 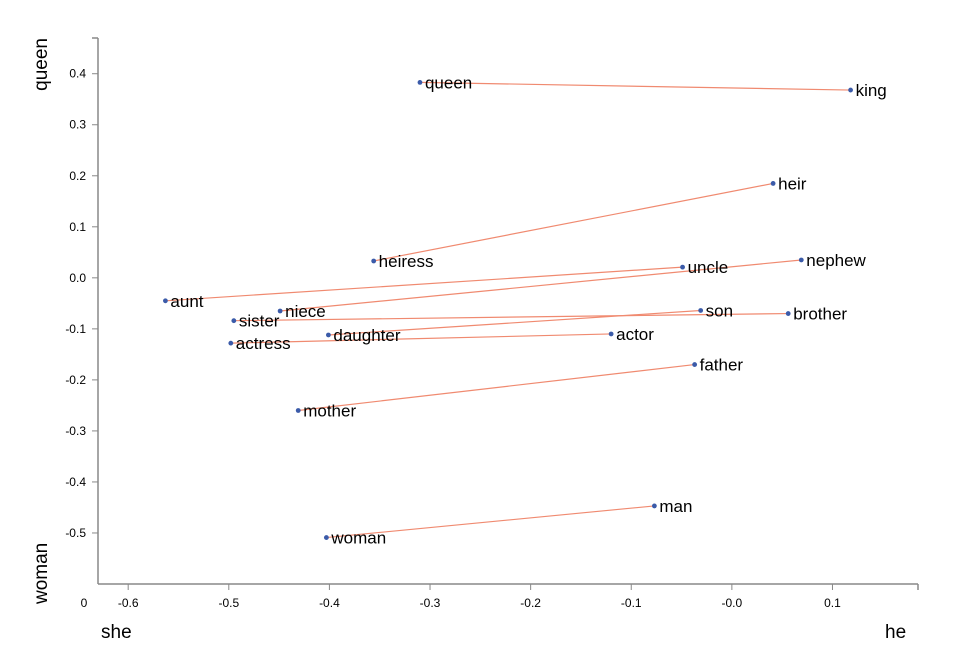 What do you see at coordinates (326, 537) in the screenshot?
I see `point-woman` at bounding box center [326, 537].